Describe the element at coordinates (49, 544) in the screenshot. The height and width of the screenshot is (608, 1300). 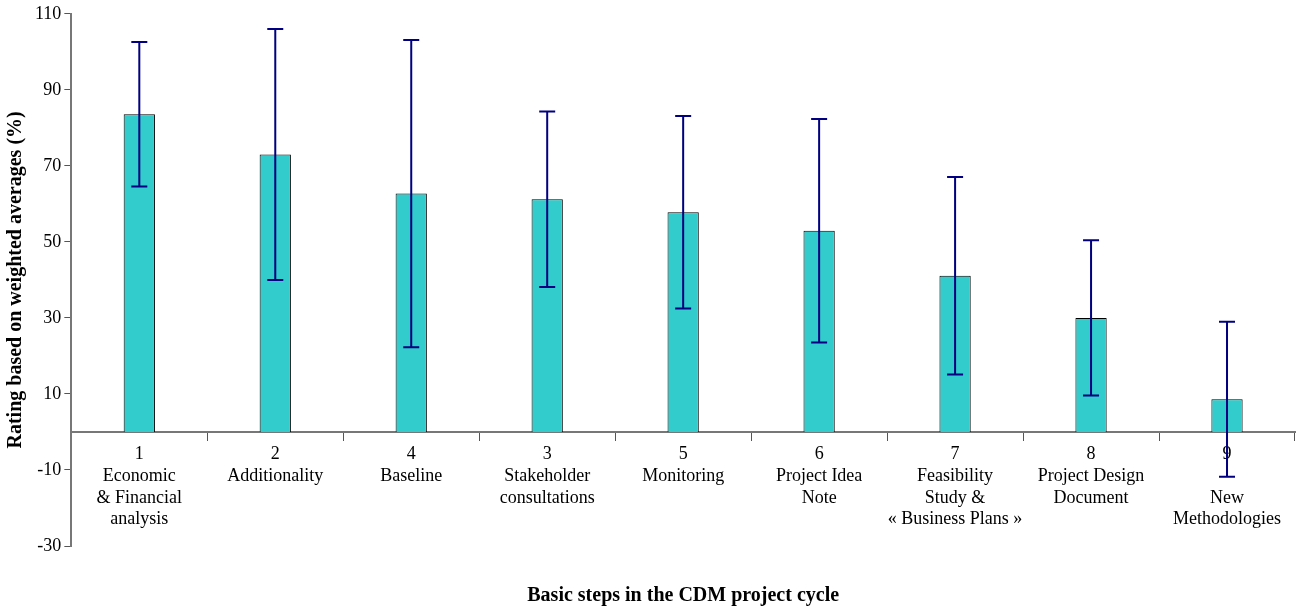
I see `y-tick-label: -30` at that location.